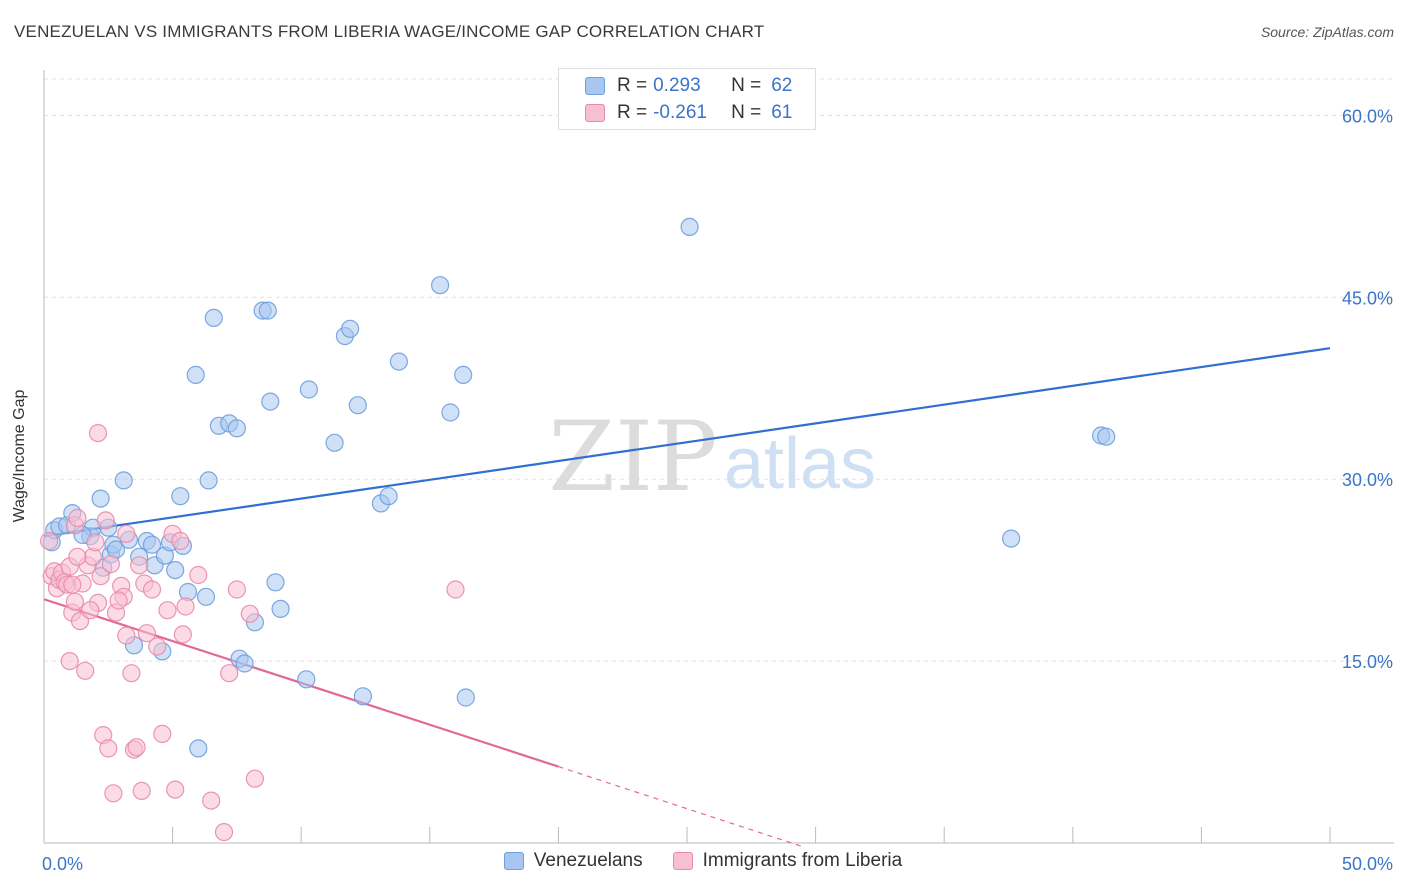  What do you see at coordinates (588, 860) in the screenshot?
I see `series-label-venezuelans: Venezuelans` at bounding box center [588, 860].